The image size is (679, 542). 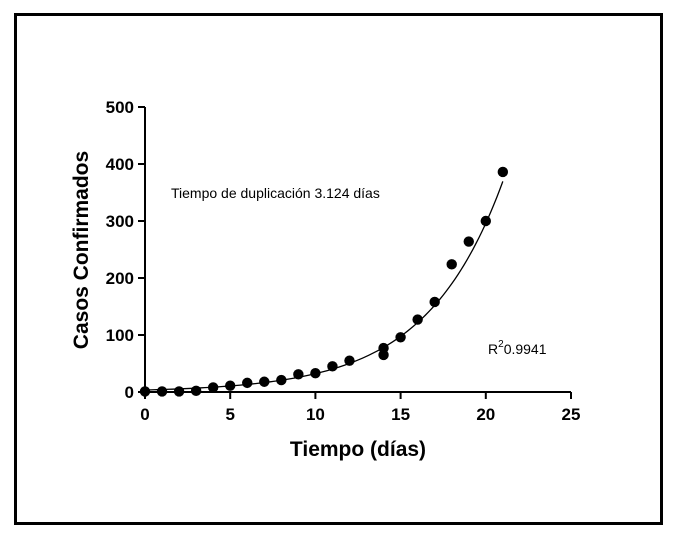 What do you see at coordinates (358, 449) in the screenshot?
I see `x-axis-title: Tiempo (días)` at bounding box center [358, 449].